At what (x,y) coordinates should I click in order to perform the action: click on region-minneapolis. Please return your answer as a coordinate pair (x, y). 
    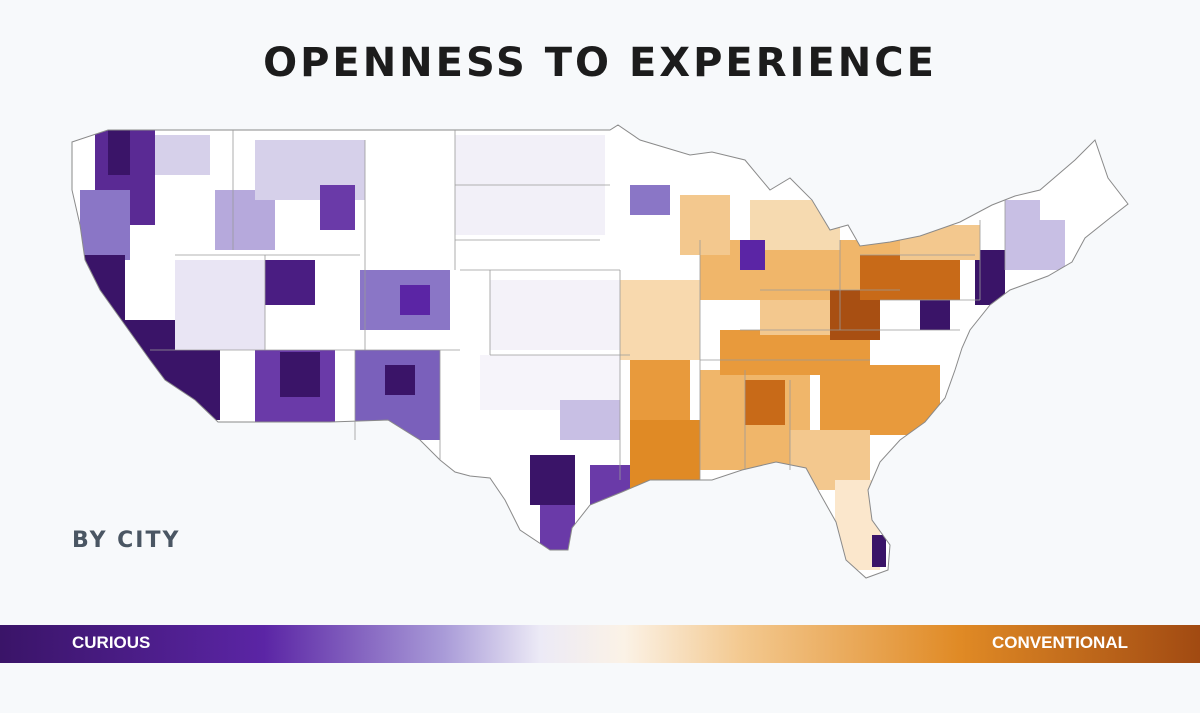
    Looking at the image, I should click on (650, 200).